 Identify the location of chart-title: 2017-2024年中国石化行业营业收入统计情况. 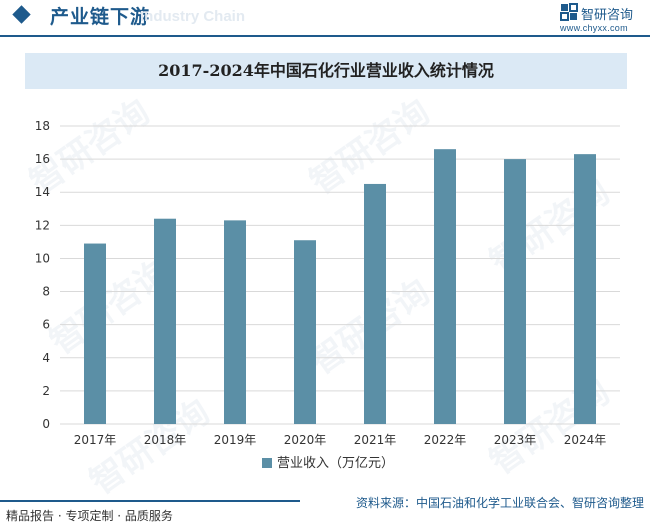
(326, 70).